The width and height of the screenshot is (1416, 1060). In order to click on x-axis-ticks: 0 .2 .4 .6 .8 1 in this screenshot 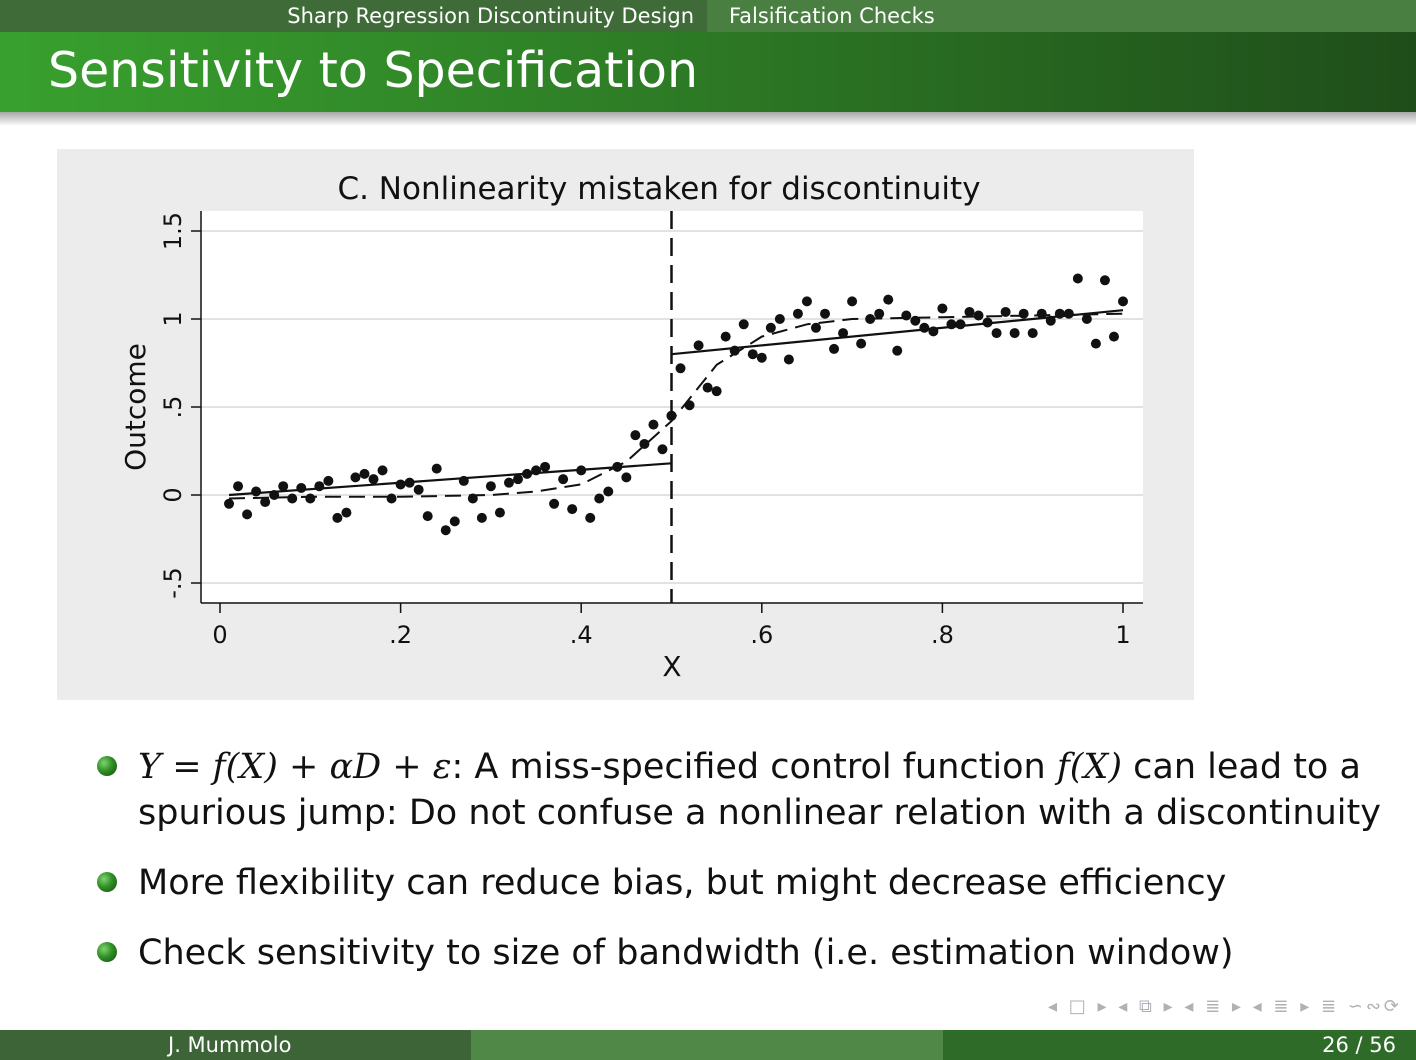, I will do `click(671, 626)`.